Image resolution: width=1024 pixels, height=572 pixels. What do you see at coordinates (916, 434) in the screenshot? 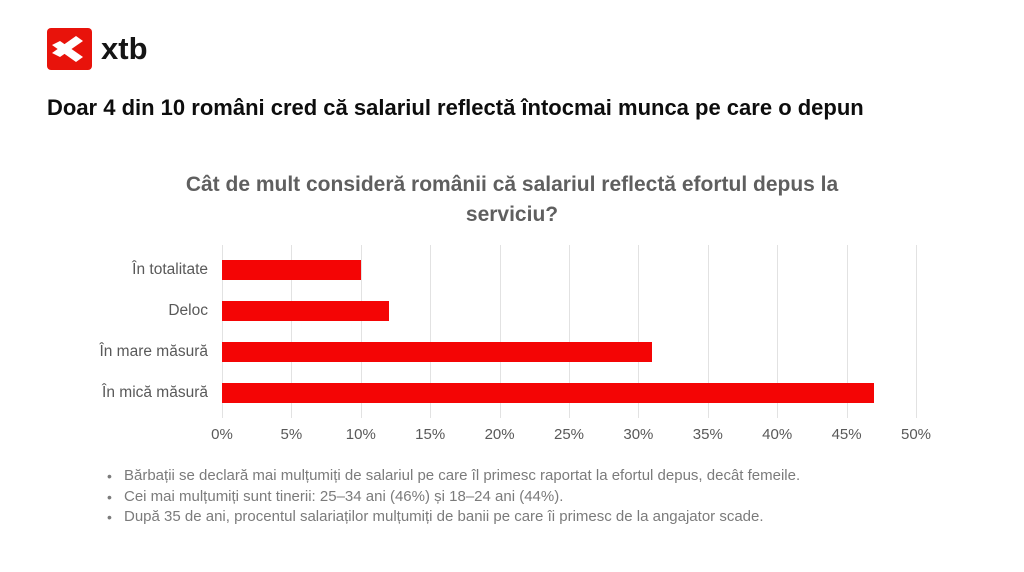
I see `axis-tick-label: 50%` at bounding box center [916, 434].